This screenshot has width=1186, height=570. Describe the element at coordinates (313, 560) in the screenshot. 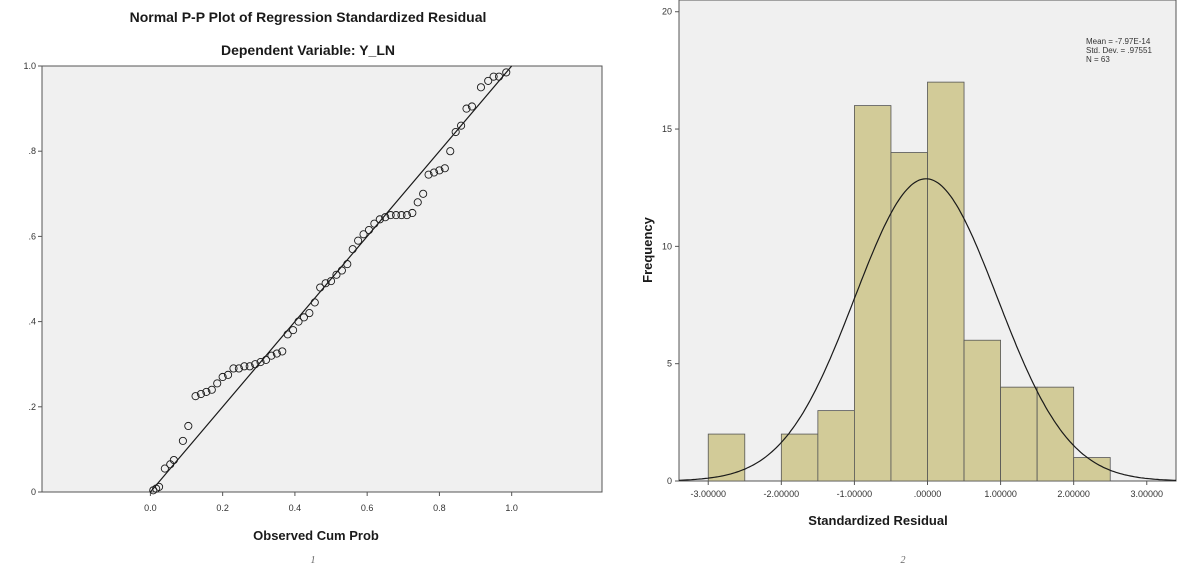

I see `pp-plot-caption: 1` at that location.